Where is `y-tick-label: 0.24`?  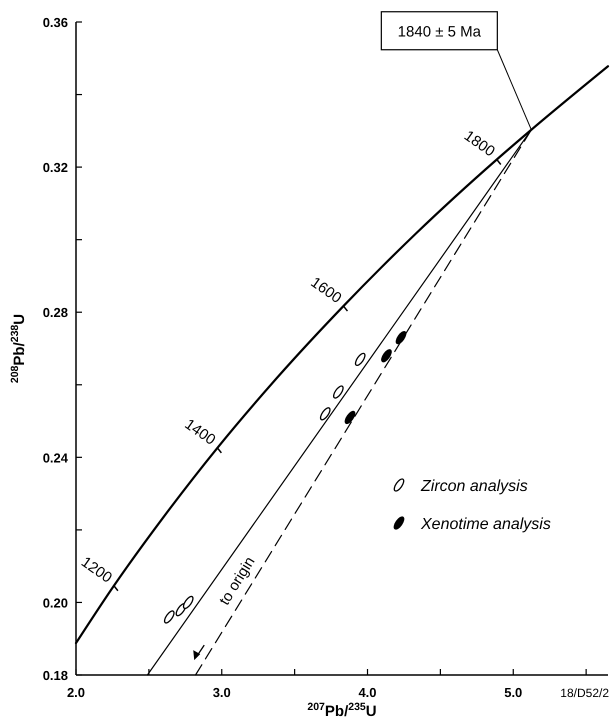
y-tick-label: 0.24 is located at coordinates (55, 458).